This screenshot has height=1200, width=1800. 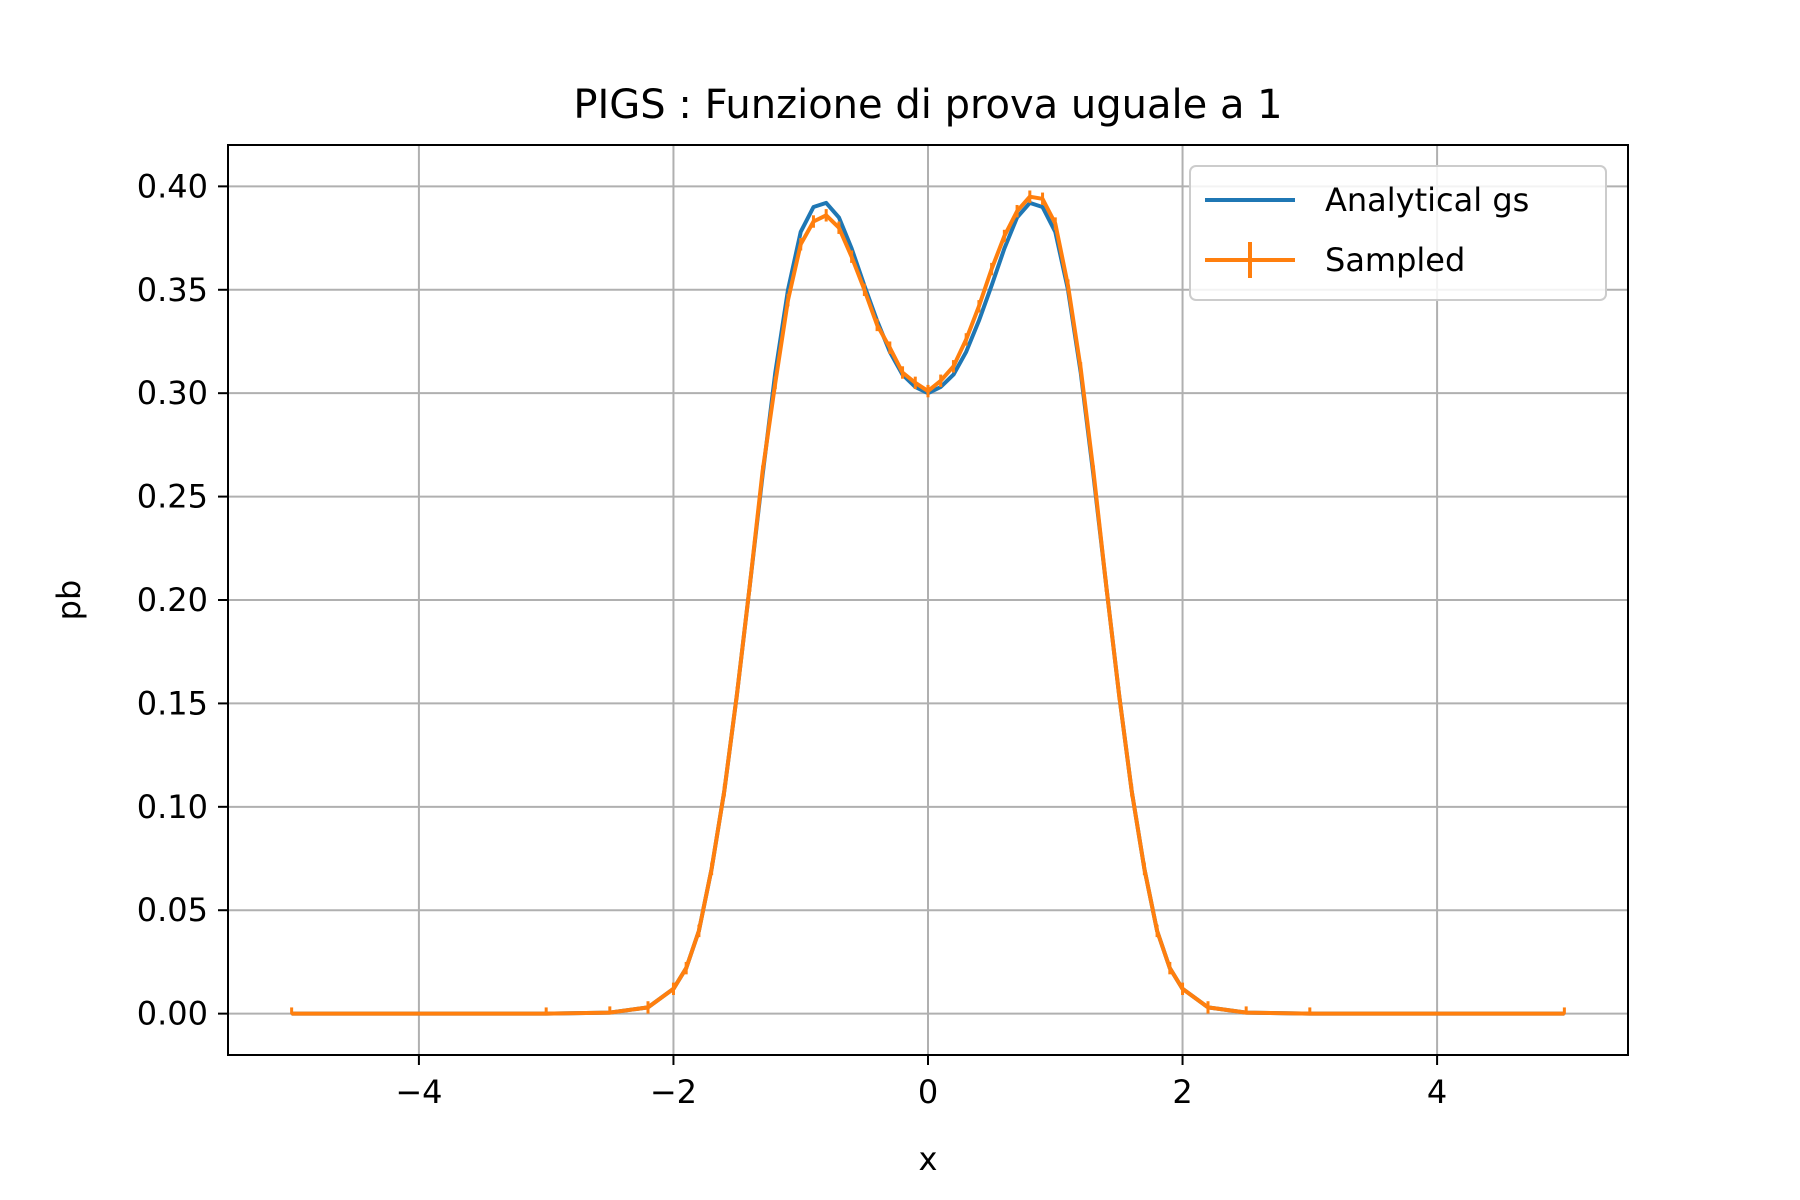 What do you see at coordinates (928, 1159) in the screenshot?
I see `x-axis-label: x` at bounding box center [928, 1159].